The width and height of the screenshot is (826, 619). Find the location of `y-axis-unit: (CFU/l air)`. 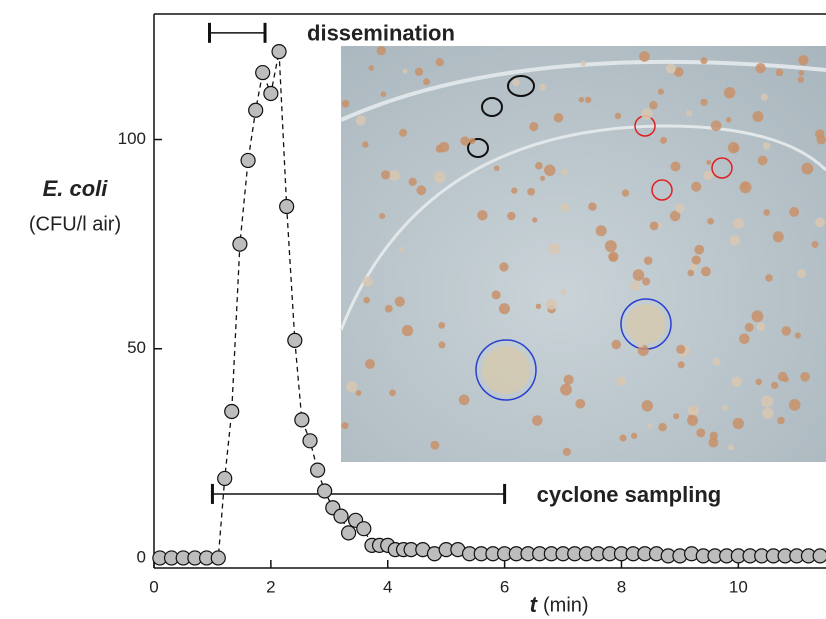

y-axis-unit: (CFU/l air) is located at coordinates (75, 224).